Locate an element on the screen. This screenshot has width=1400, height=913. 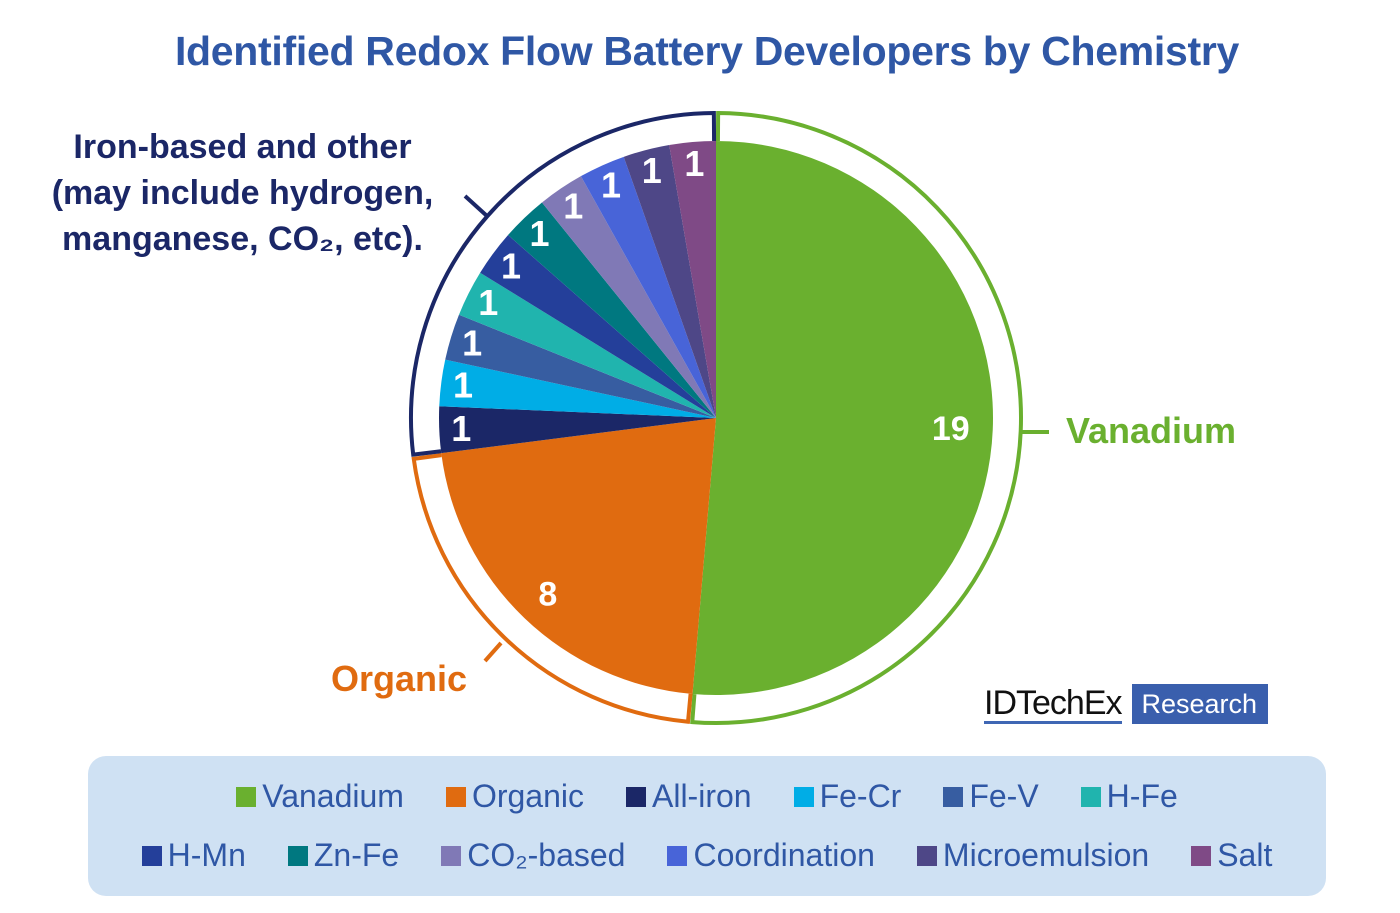
annotation-vanadium: Vanadium is located at coordinates (1151, 430).